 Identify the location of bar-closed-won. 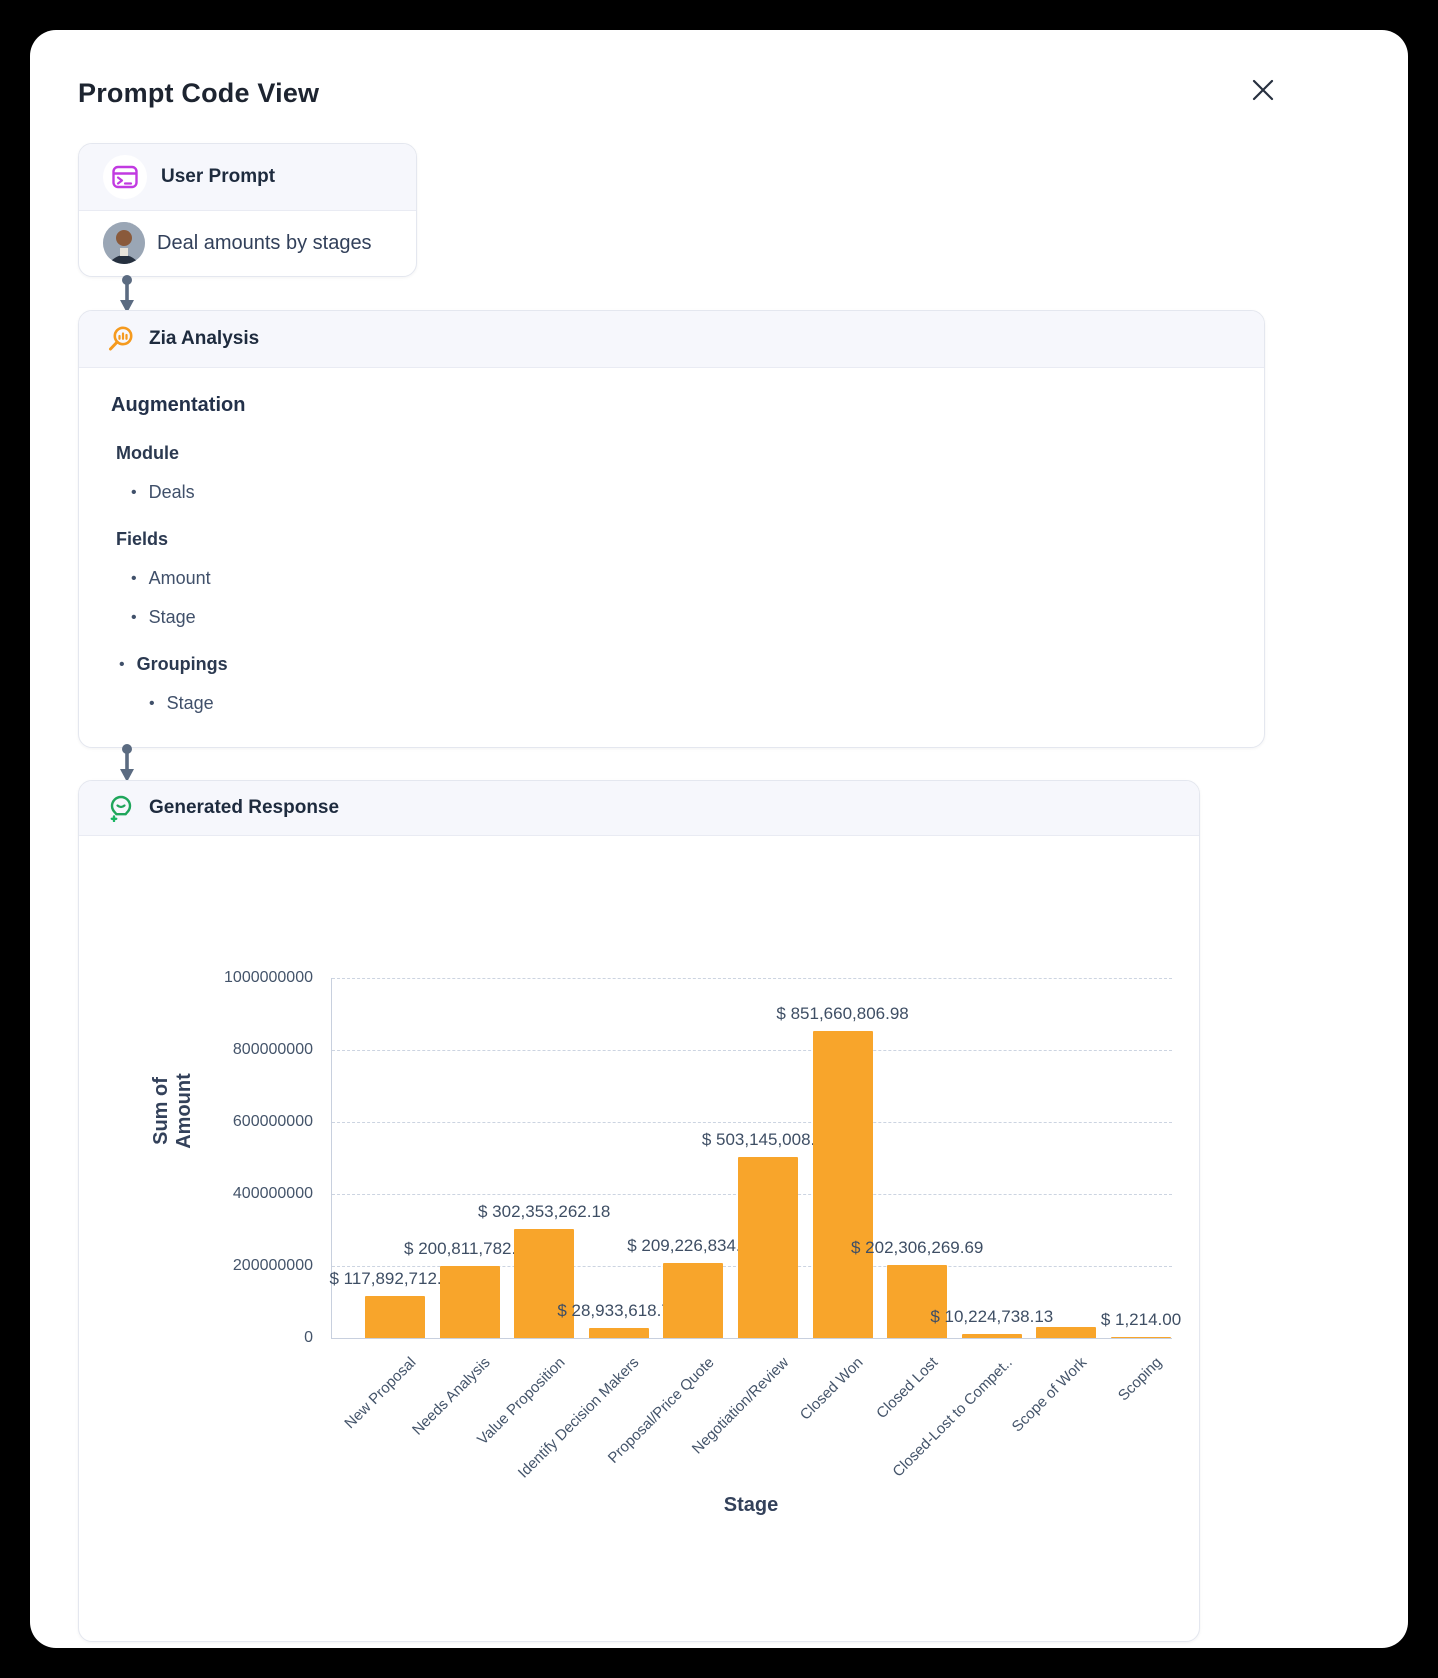
(842, 1184).